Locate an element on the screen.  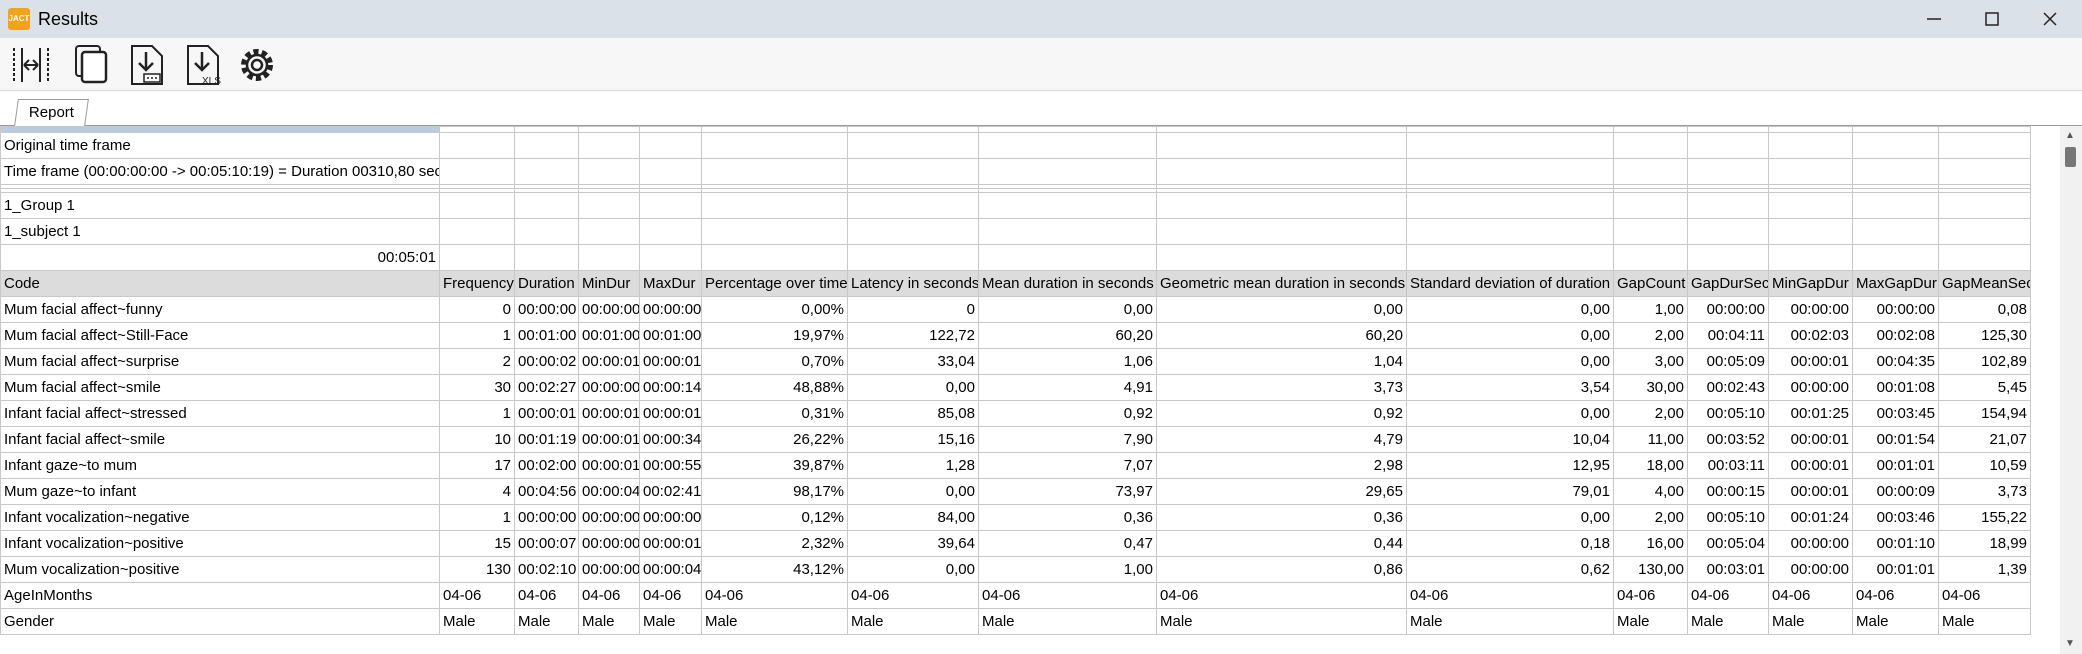
value-cell: 0,70% is located at coordinates (774, 361).